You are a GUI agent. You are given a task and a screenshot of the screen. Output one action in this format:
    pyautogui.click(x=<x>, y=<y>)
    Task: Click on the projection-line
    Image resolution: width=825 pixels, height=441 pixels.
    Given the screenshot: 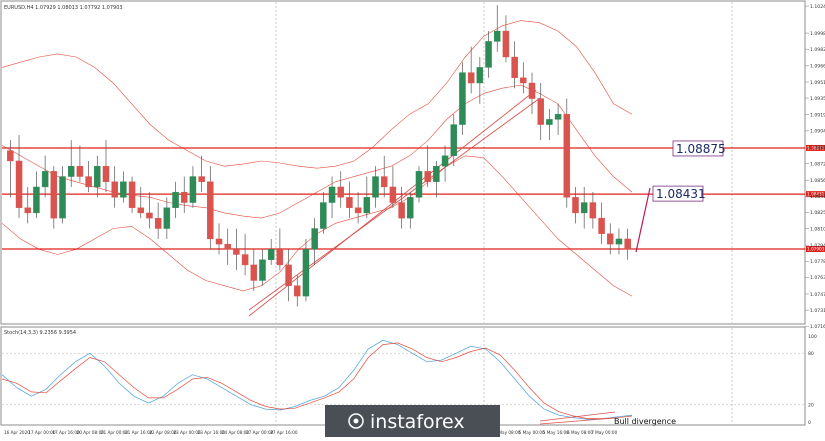 What is the action you would take?
    pyautogui.click(x=643, y=220)
    